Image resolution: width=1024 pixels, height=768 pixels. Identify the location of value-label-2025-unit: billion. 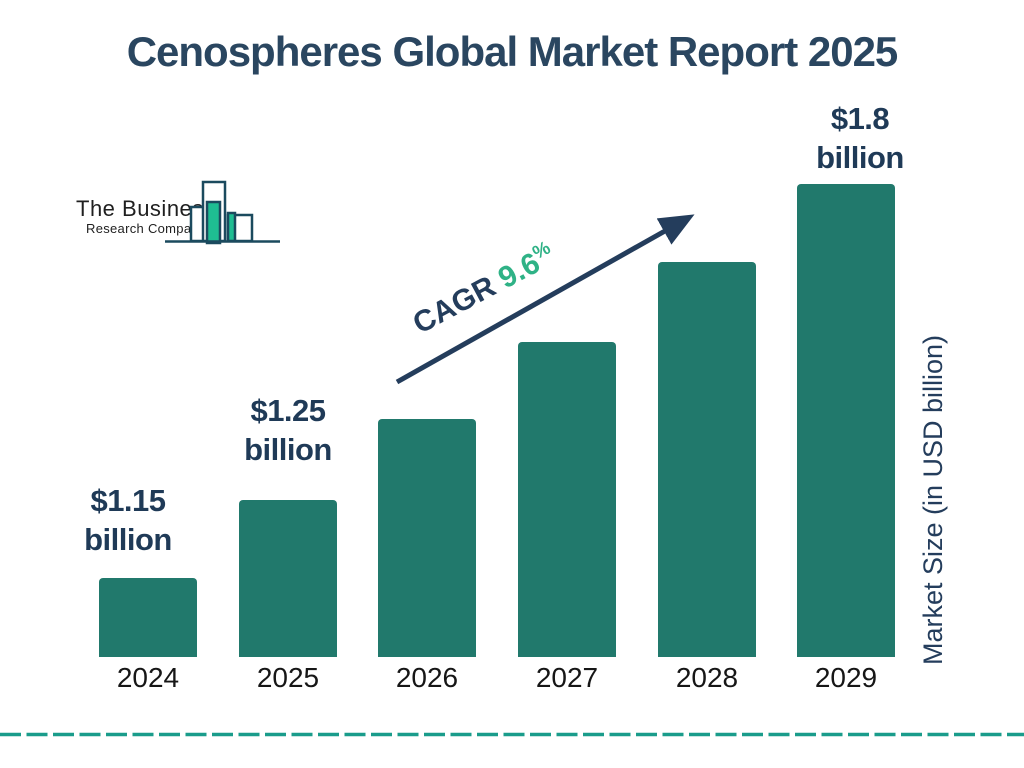
(288, 449).